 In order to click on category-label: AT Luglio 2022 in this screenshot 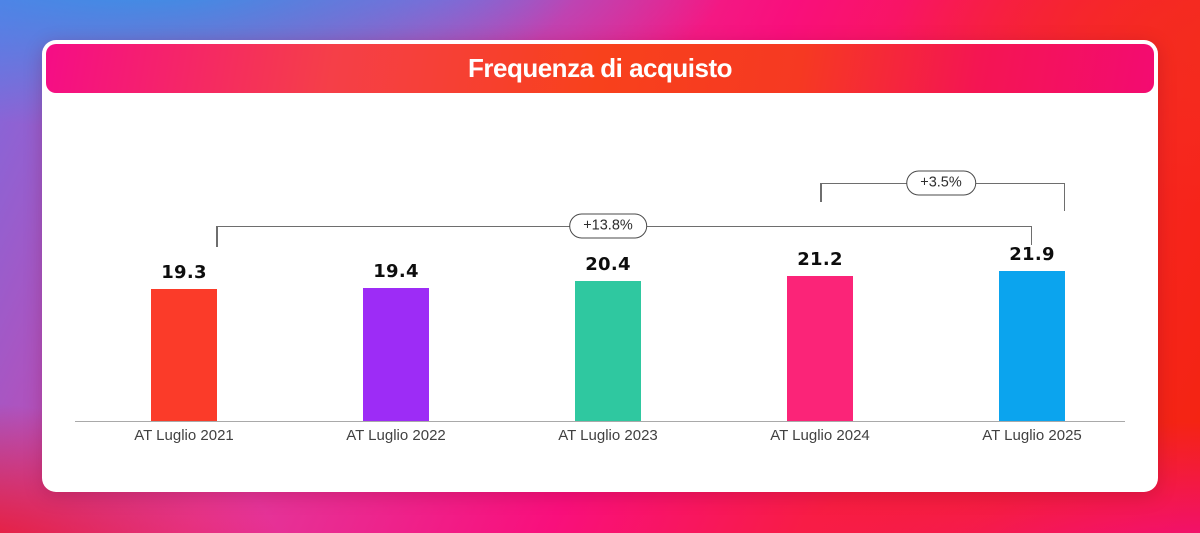, I will do `click(396, 435)`.